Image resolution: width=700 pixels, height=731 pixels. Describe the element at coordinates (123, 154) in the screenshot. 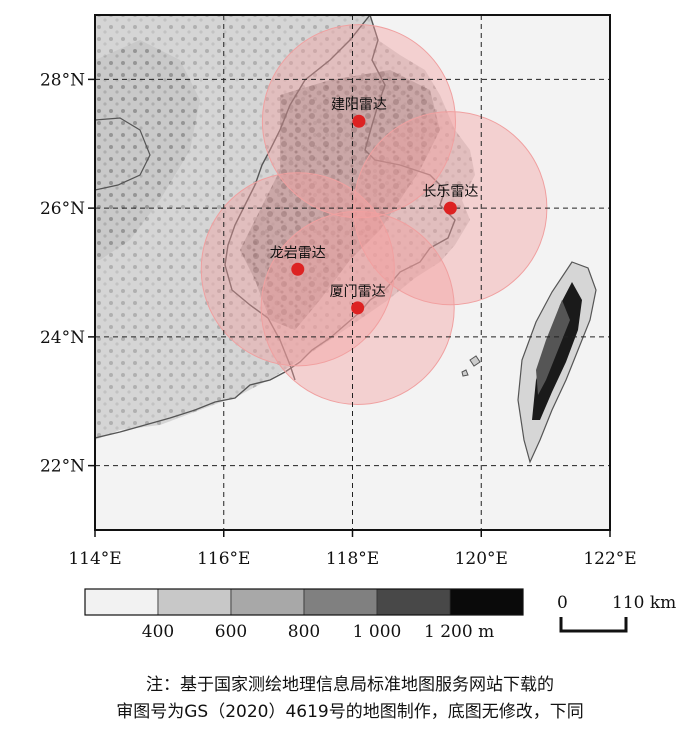

I see `province-border-west` at that location.